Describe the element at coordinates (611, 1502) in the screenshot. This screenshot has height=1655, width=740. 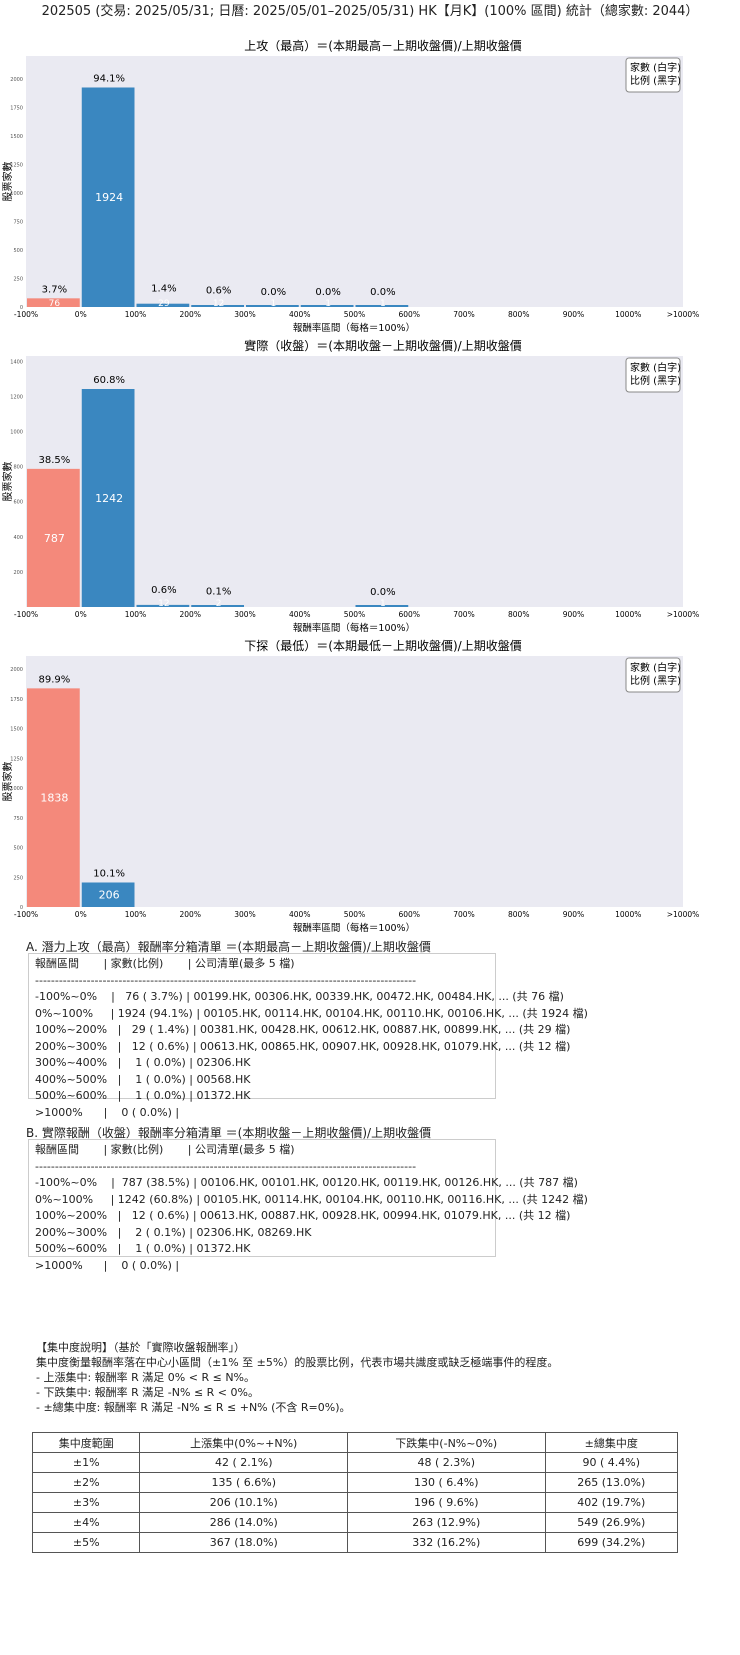
I see `table-cell: 402 (19.7%)` at that location.